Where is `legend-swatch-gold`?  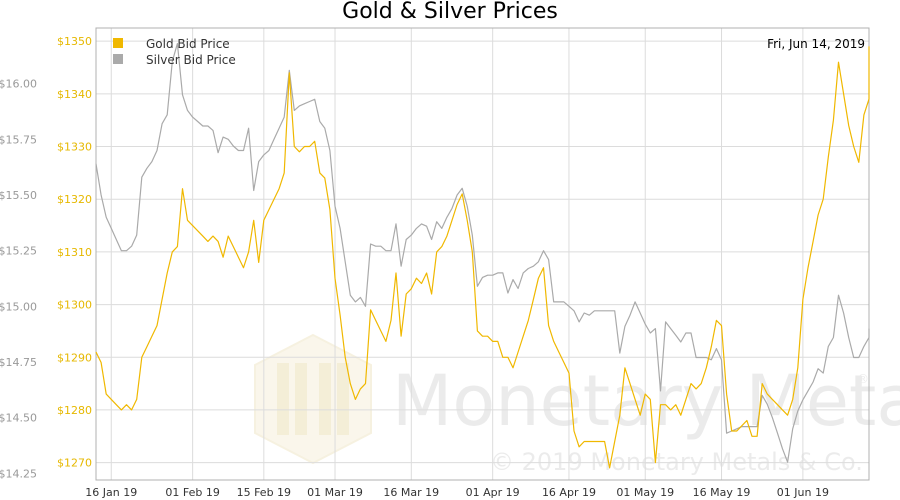 legend-swatch-gold is located at coordinates (118, 43).